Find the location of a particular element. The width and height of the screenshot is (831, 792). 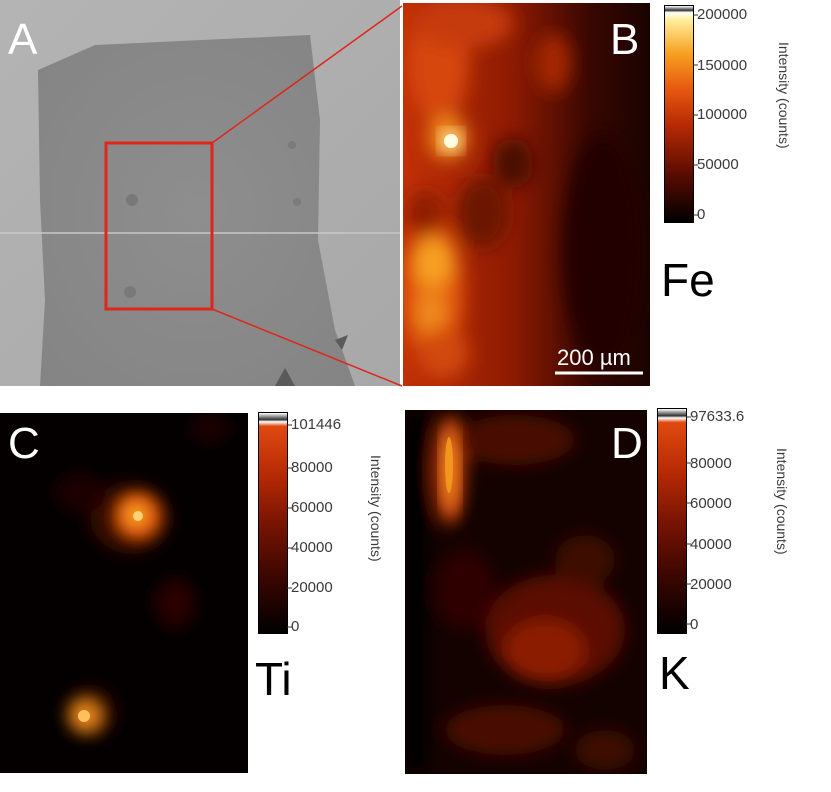

colorbar-d-tick: 97633.6 is located at coordinates (717, 416).